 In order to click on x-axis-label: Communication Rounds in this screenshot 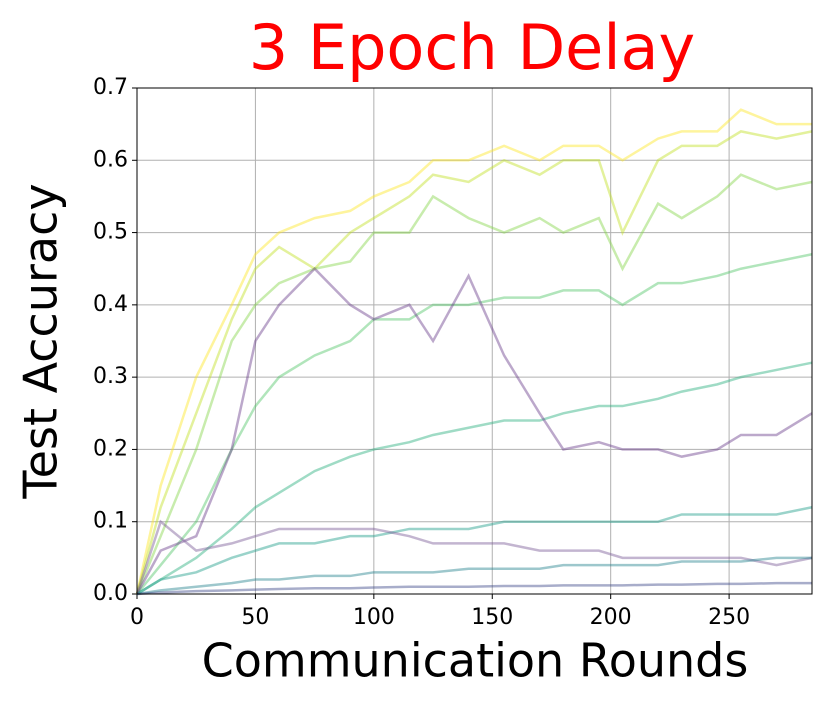, I will do `click(475, 661)`.